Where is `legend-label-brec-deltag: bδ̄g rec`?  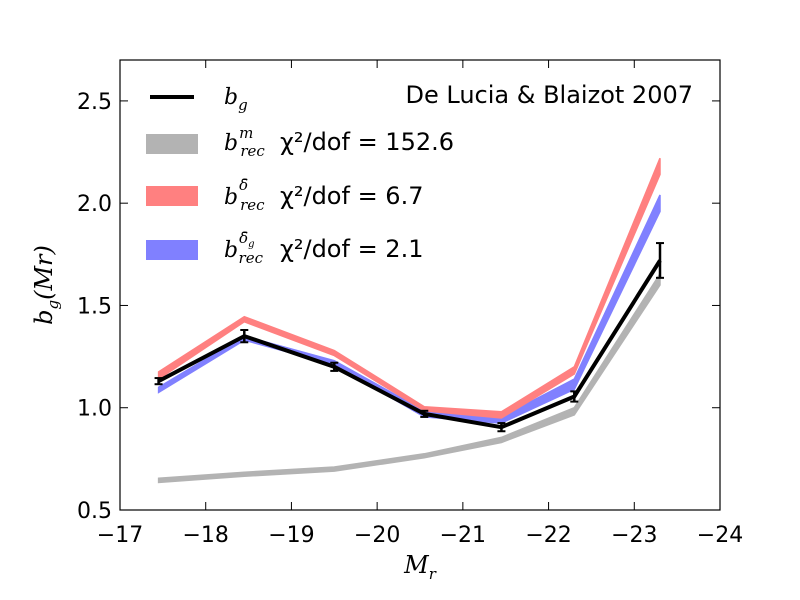
legend-label-brec-deltag: bδ̄g rec is located at coordinates (244, 248).